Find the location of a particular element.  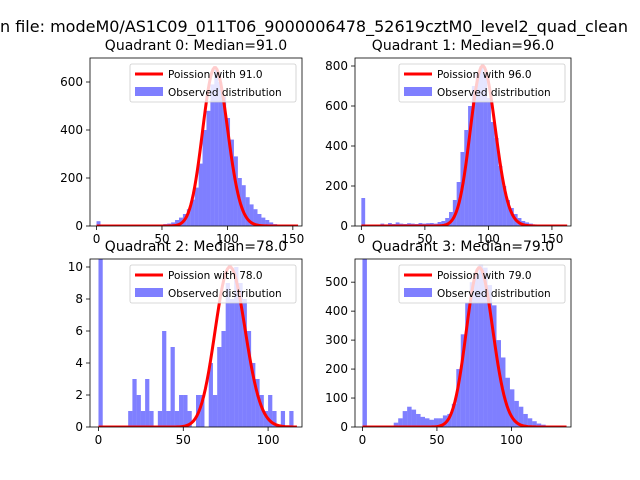

x-tick-label: 150 is located at coordinates (292, 239).